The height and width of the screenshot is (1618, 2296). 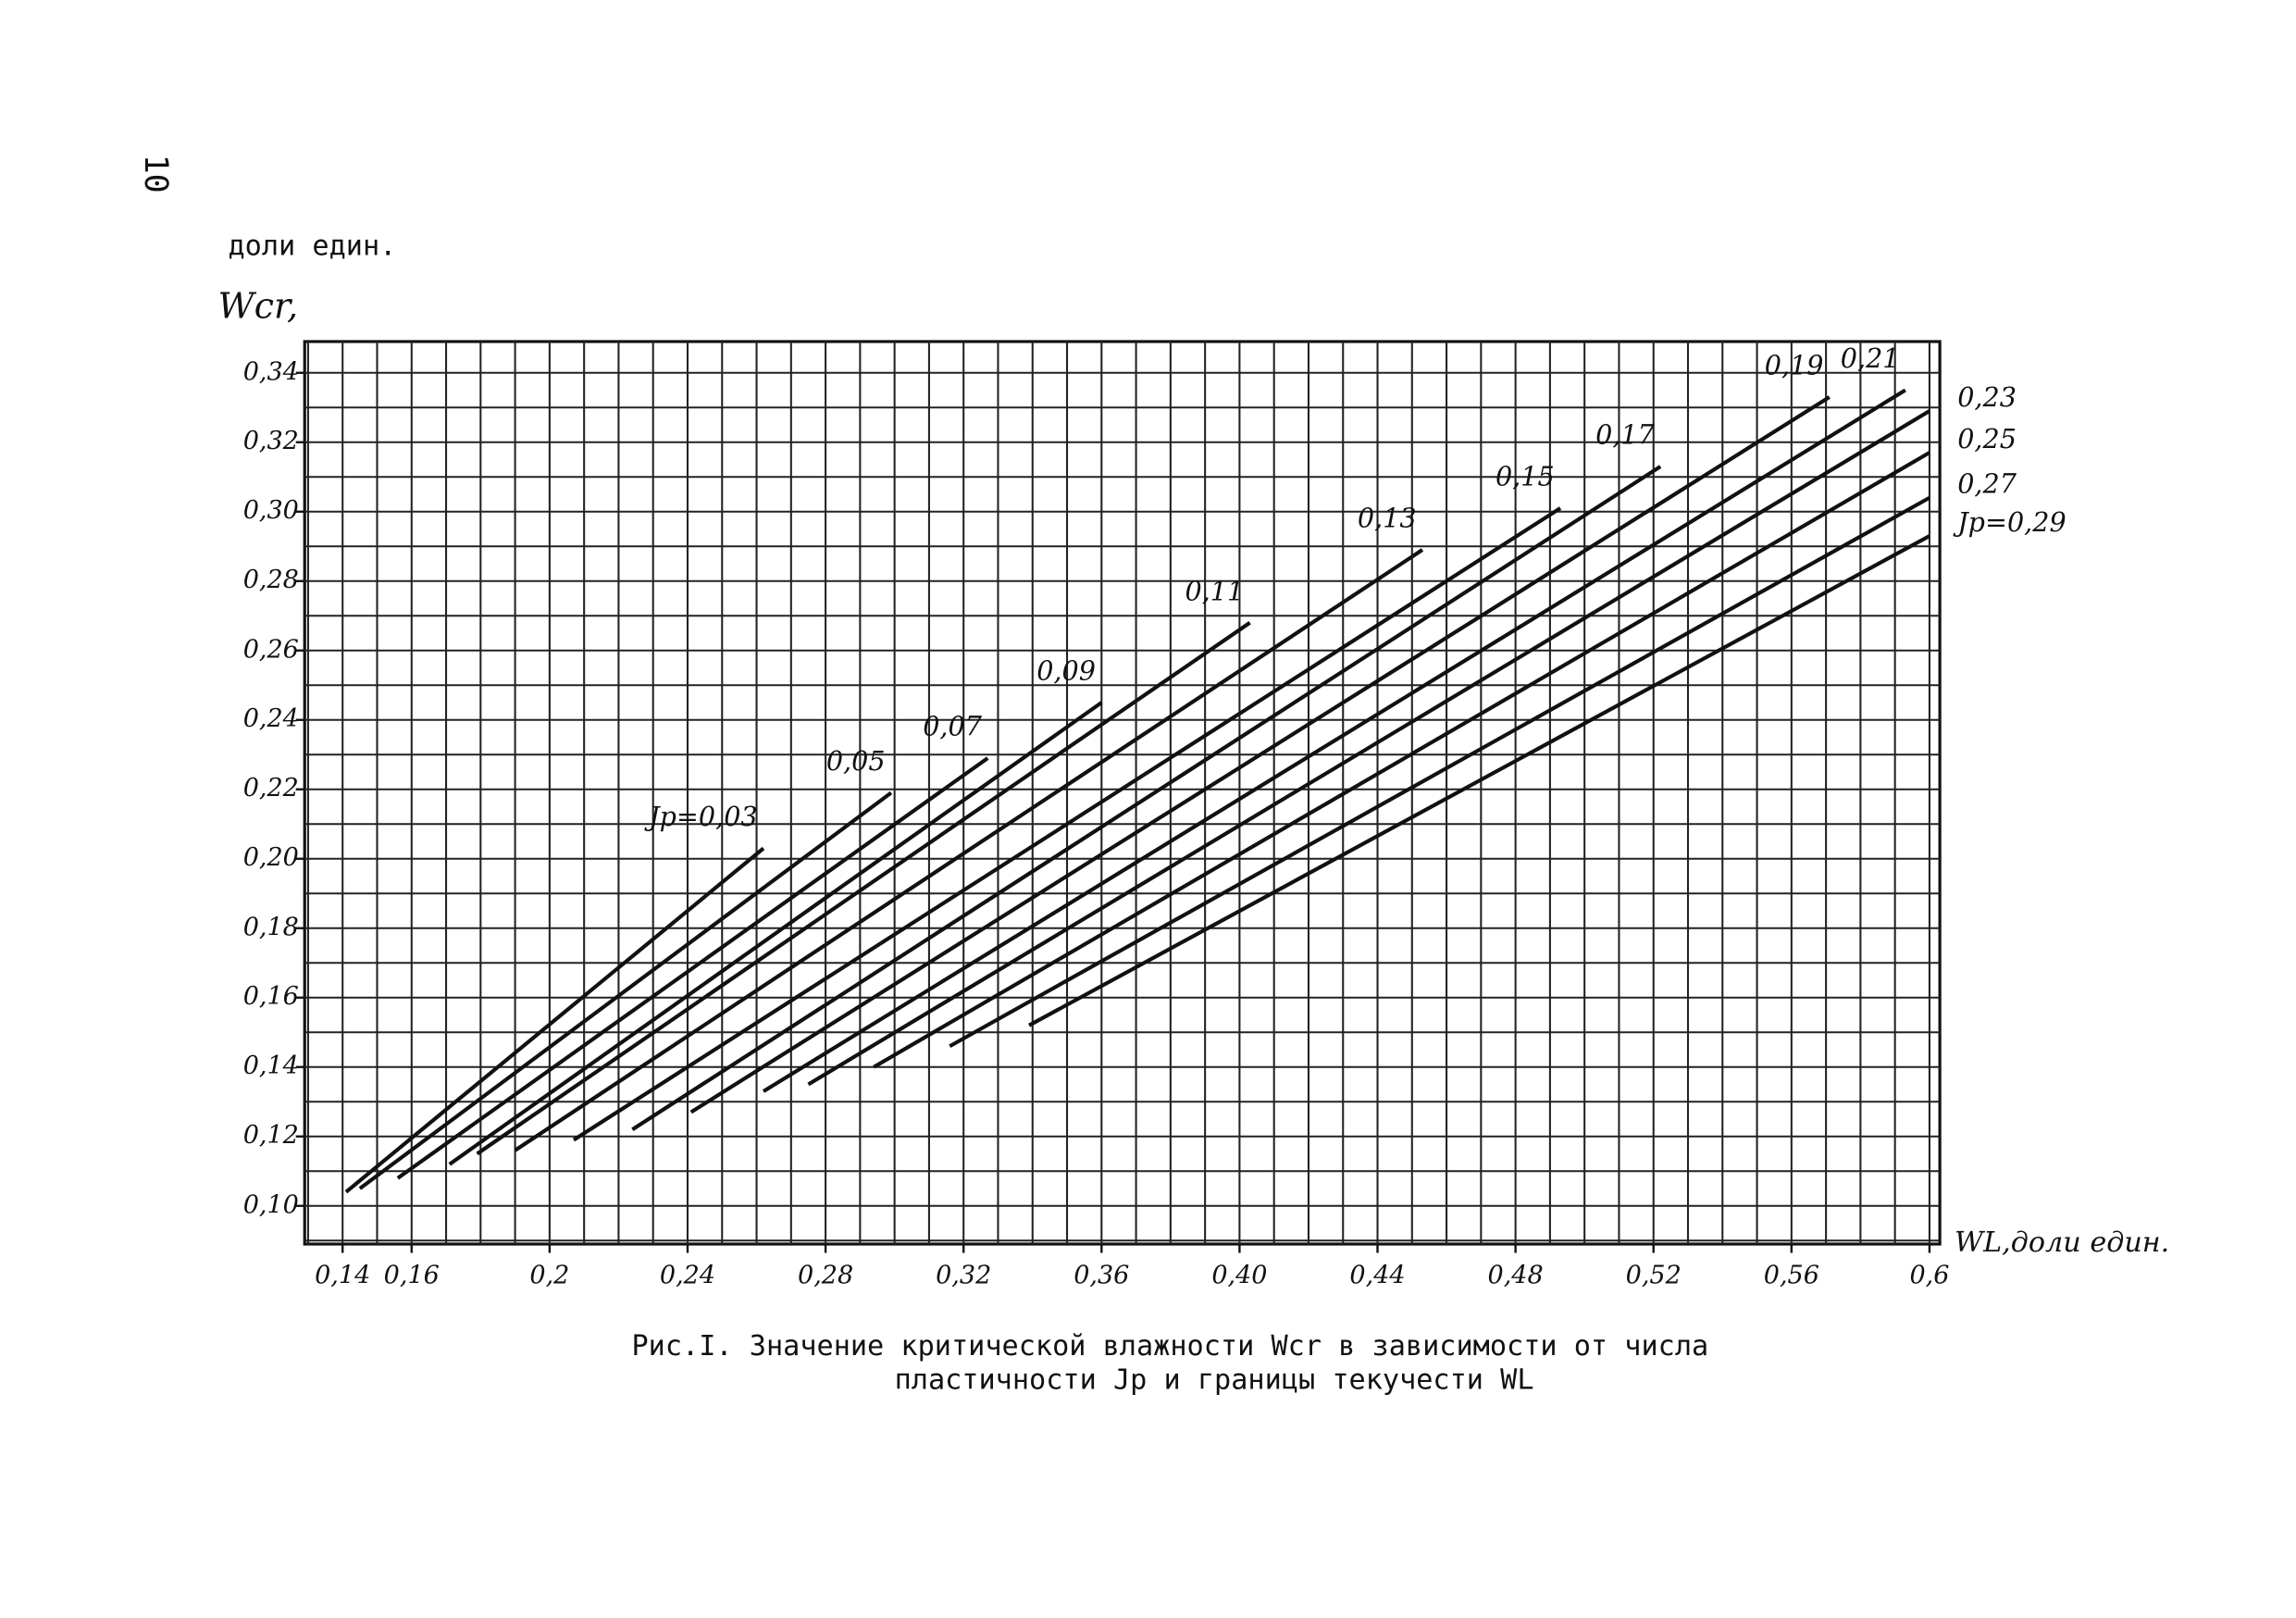 I want to click on x-tick-label: 0,24, so click(x=688, y=1275).